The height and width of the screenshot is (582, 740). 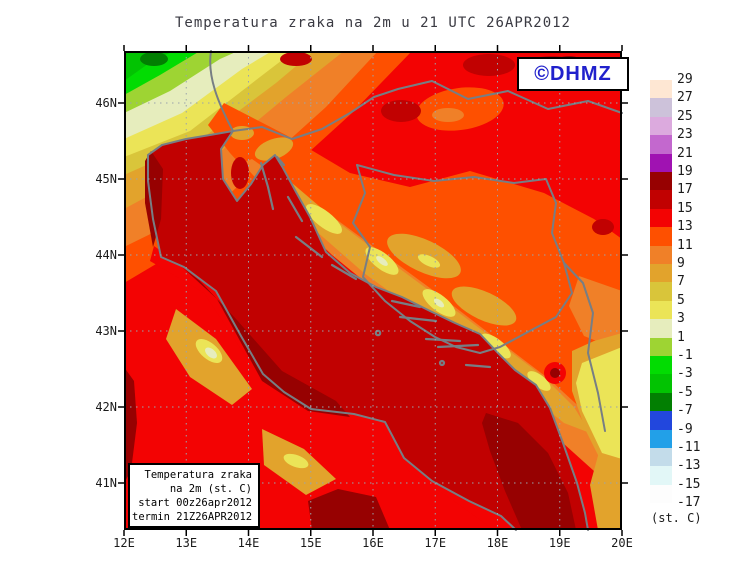 I want to click on colorbar-level-label: -13, so click(x=689, y=466).